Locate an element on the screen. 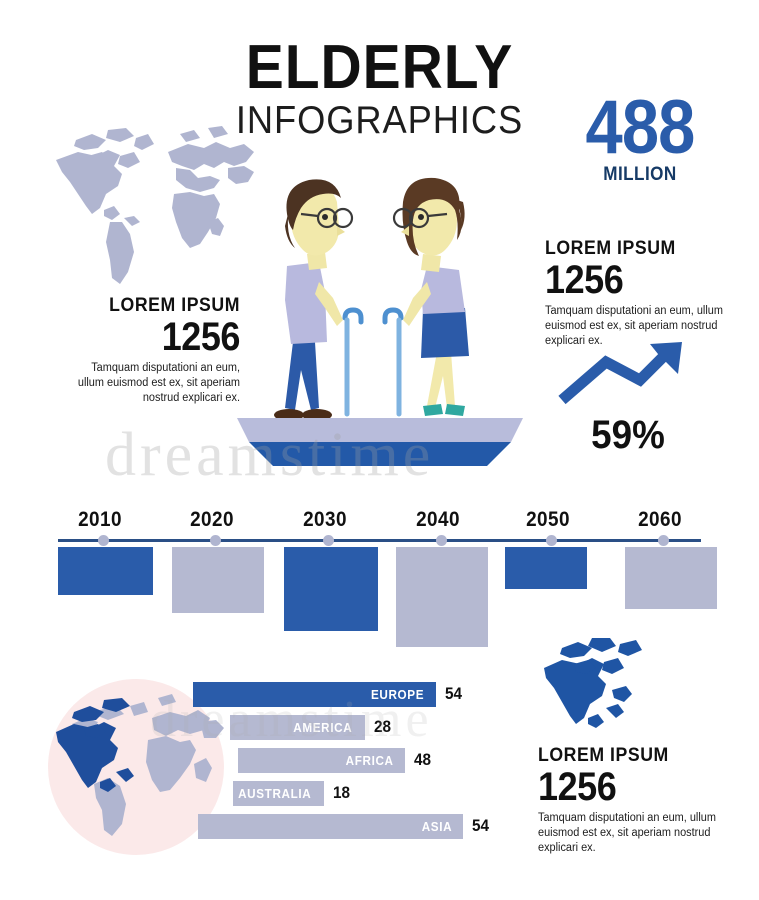 Image resolution: width=759 pixels, height=900 pixels. walking-cane-icon is located at coordinates (353, 362).